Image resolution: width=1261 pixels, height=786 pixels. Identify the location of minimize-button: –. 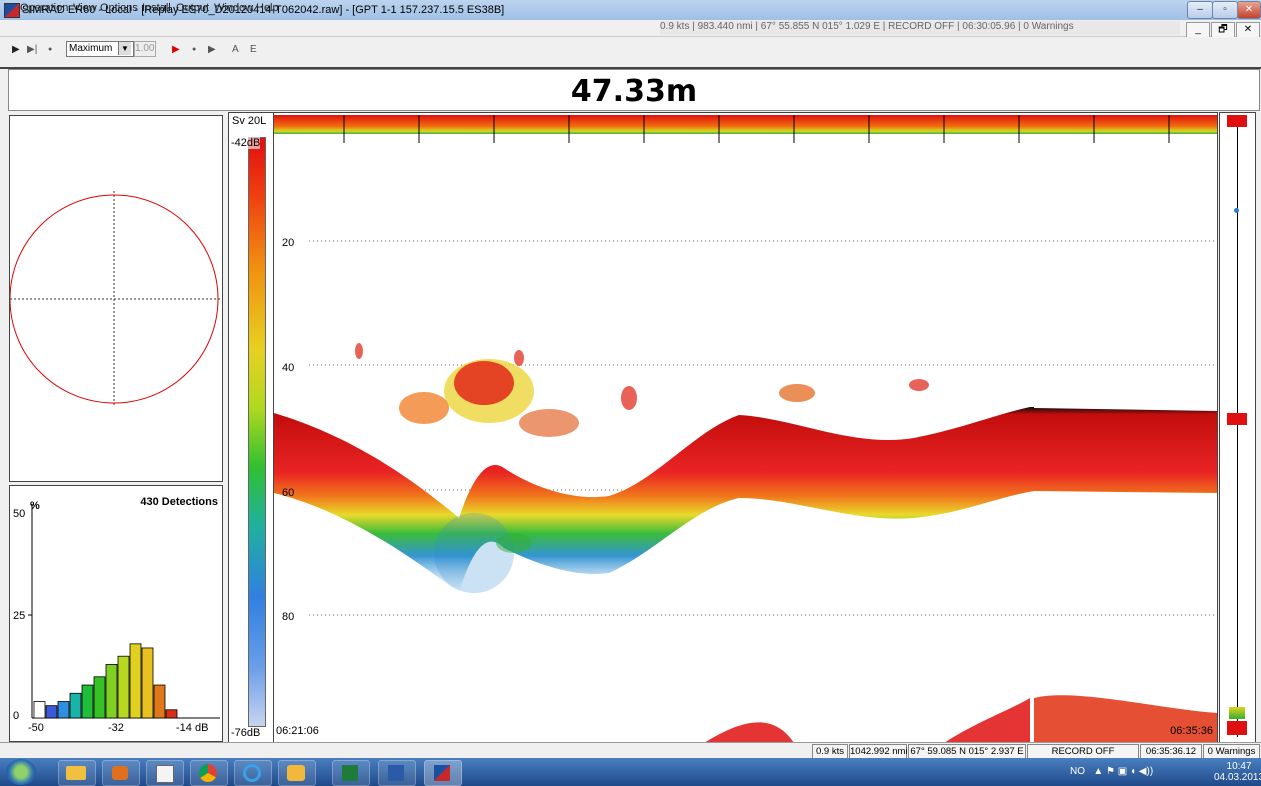
(1200, 10).